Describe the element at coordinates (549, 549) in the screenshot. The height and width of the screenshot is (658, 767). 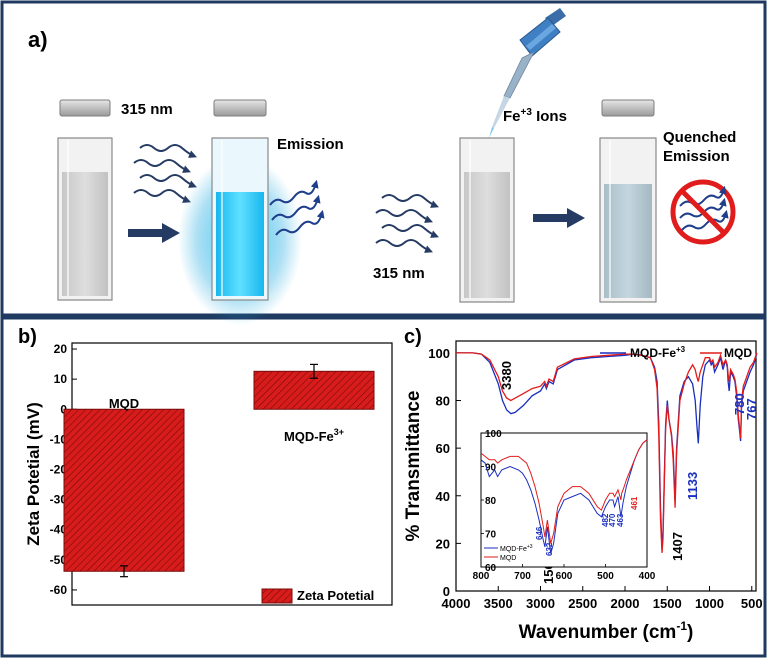
I see `inset-peak-label: 632` at that location.